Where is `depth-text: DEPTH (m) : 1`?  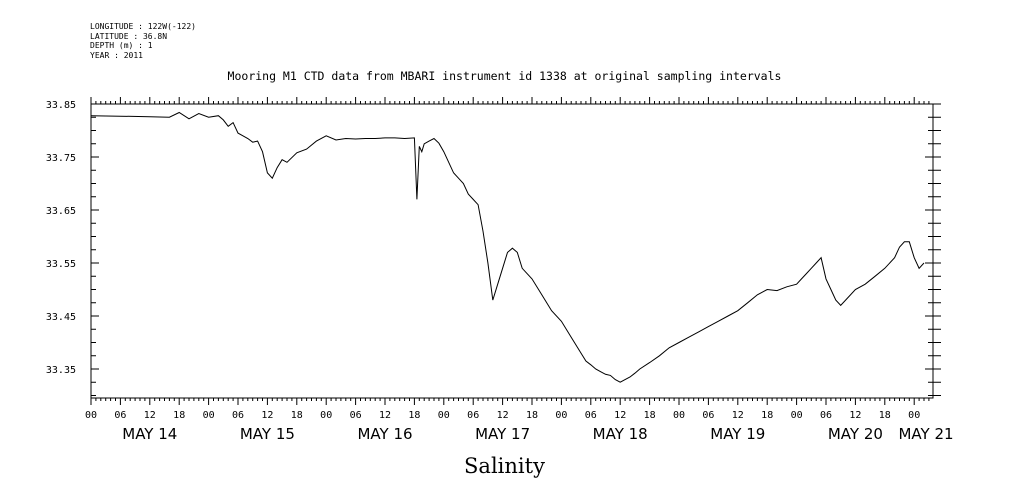 depth-text: DEPTH (m) : 1 is located at coordinates (121, 45).